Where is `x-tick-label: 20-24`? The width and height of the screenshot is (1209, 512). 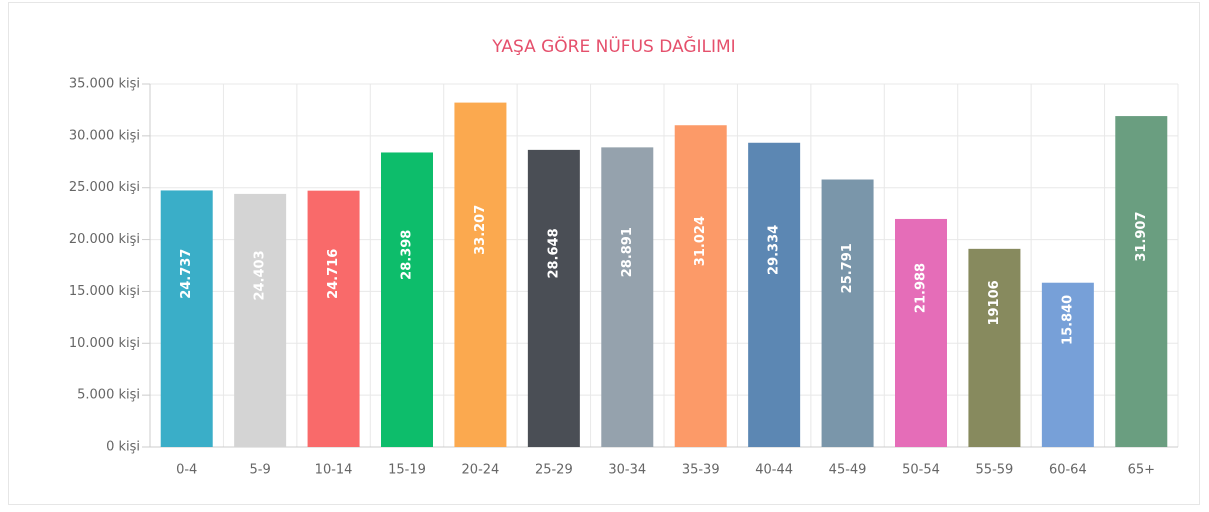
x-tick-label: 20-24 is located at coordinates (481, 470).